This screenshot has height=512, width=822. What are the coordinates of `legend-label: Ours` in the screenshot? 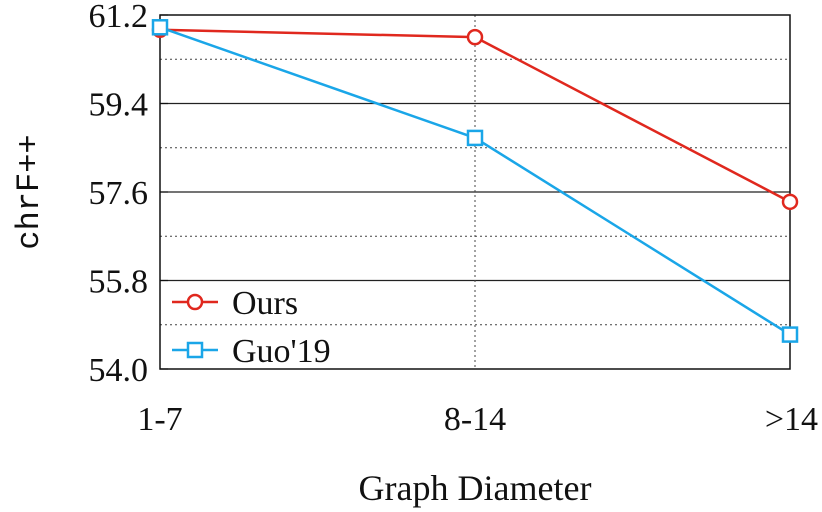 It's located at (265, 303).